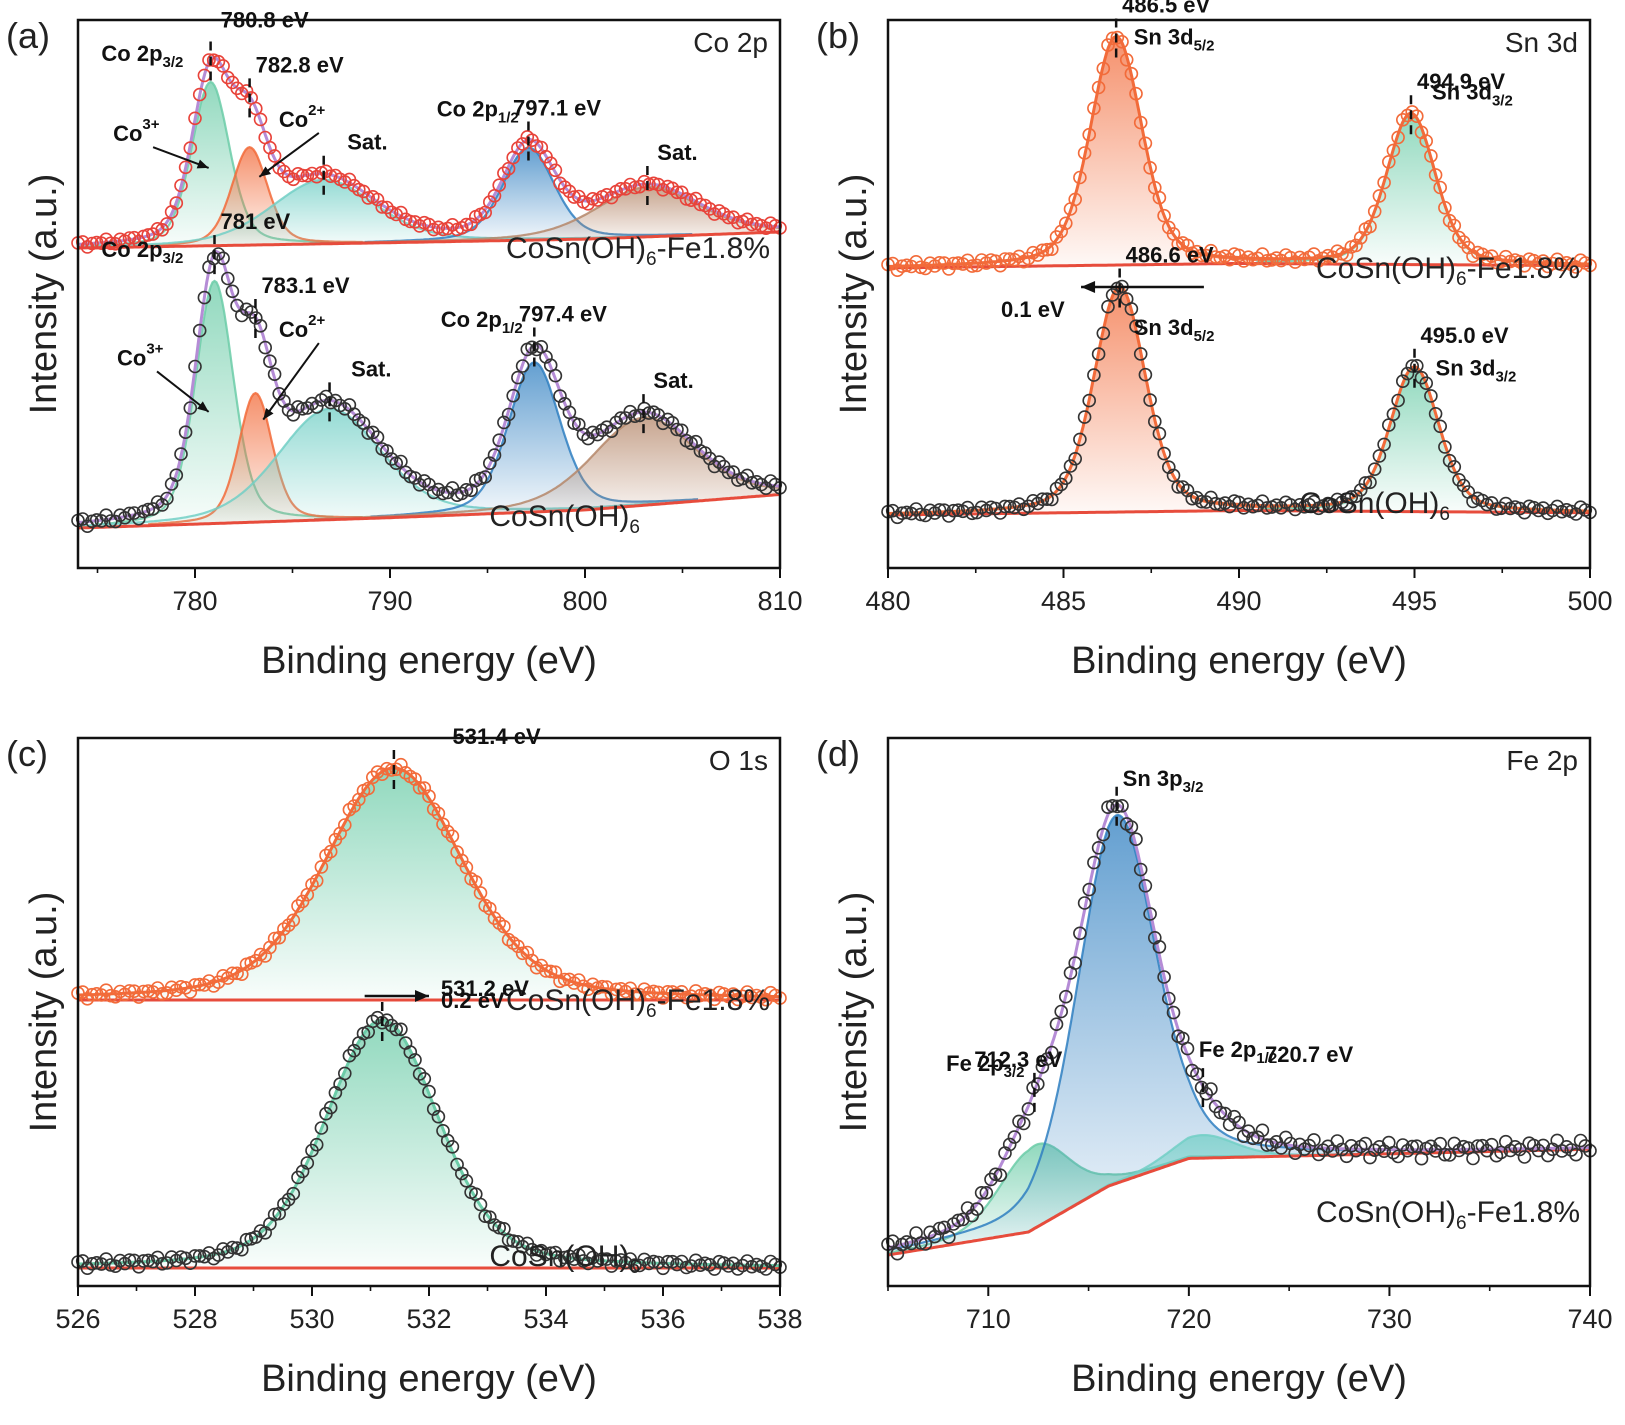 This screenshot has height=1425, width=1625. Describe the element at coordinates (27, 753) in the screenshot. I see `panel-label: (c)` at that location.